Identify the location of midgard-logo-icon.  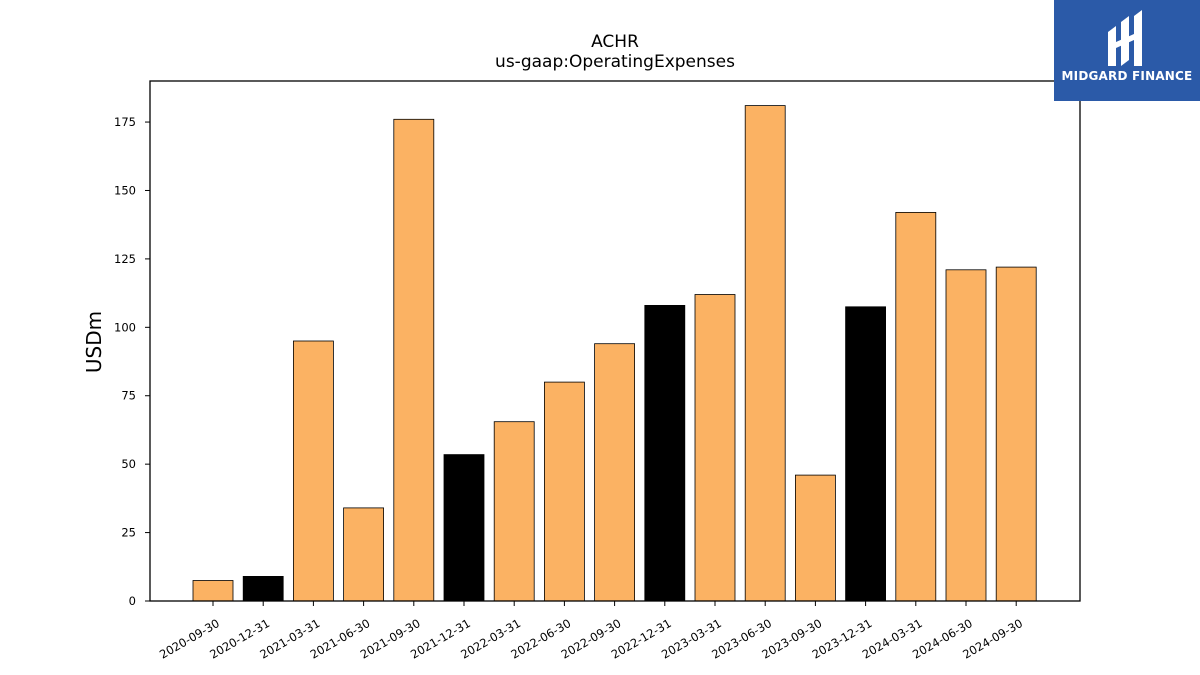
(1125, 38).